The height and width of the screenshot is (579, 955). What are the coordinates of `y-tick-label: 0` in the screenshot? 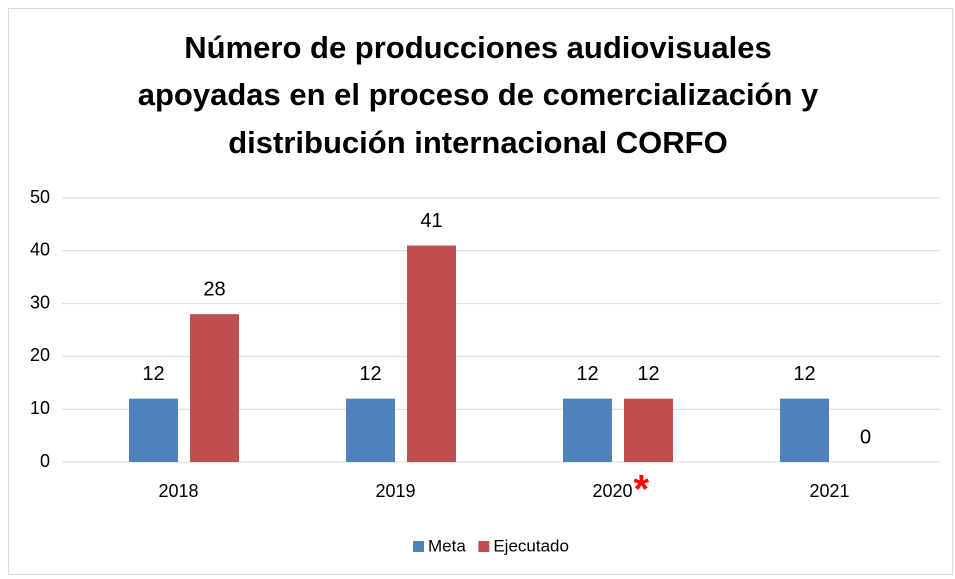 It's located at (45, 461).